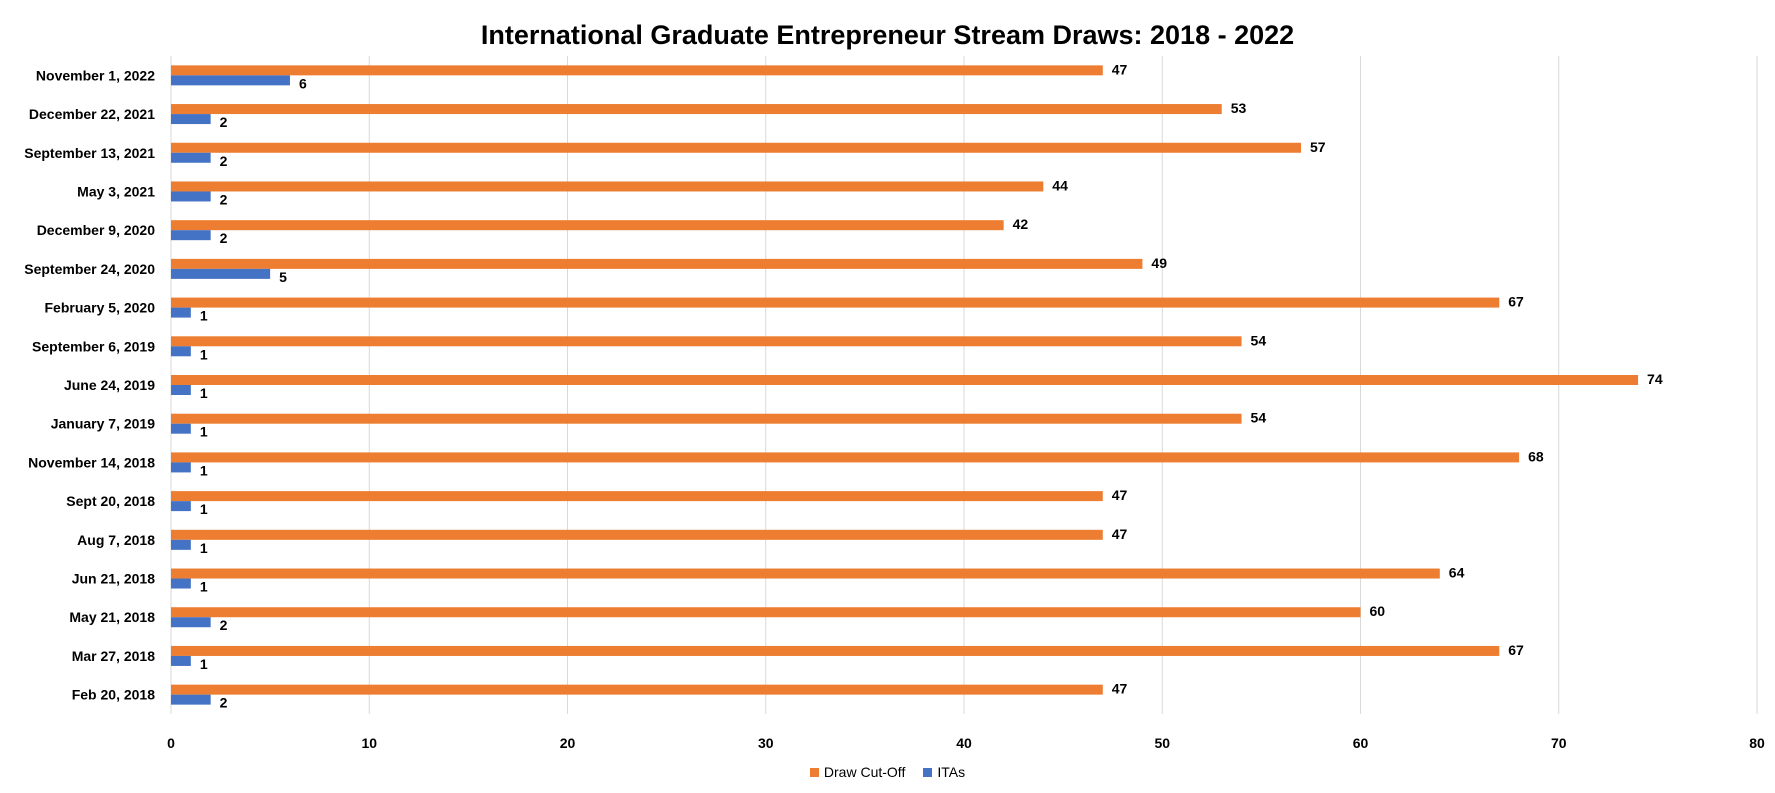 This screenshot has height=793, width=1775. What do you see at coordinates (283, 277) in the screenshot?
I see `data-label: 5` at bounding box center [283, 277].